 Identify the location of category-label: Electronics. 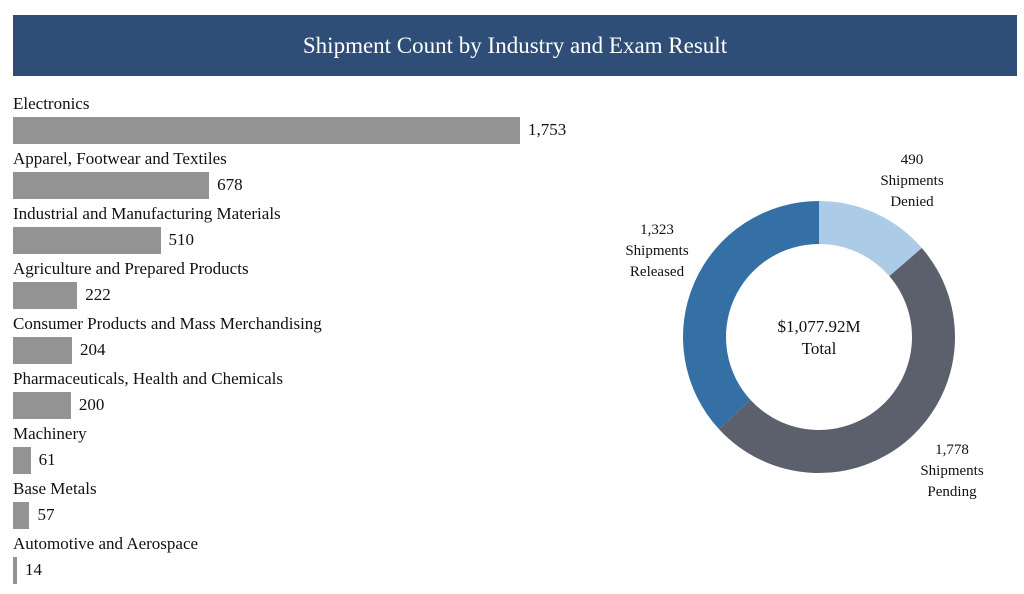
(51, 103).